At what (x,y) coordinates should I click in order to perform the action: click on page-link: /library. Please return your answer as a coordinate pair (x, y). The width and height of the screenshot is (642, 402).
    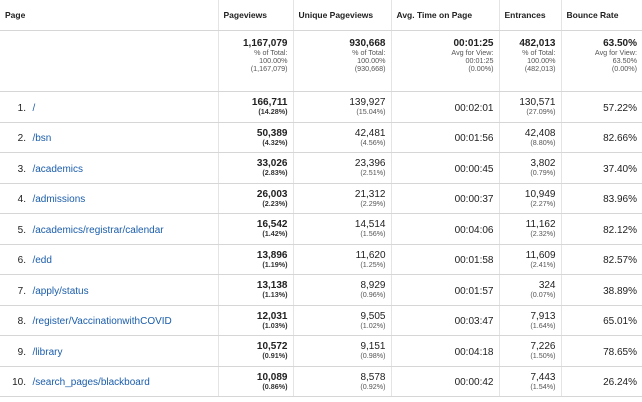
    Looking at the image, I should click on (47, 352).